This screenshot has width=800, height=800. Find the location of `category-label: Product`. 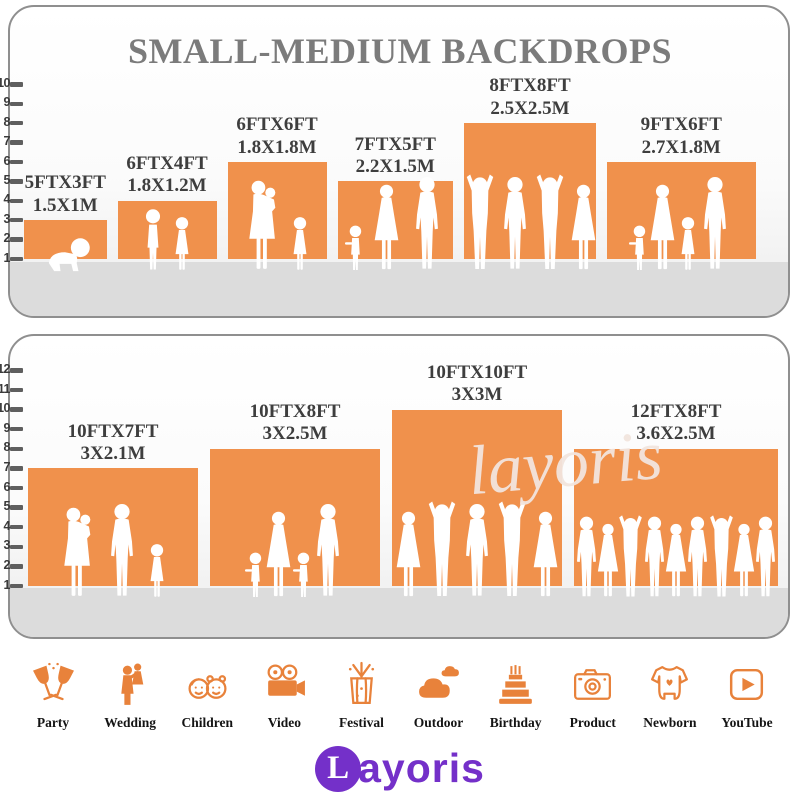

category-label: Product is located at coordinates (592, 722).